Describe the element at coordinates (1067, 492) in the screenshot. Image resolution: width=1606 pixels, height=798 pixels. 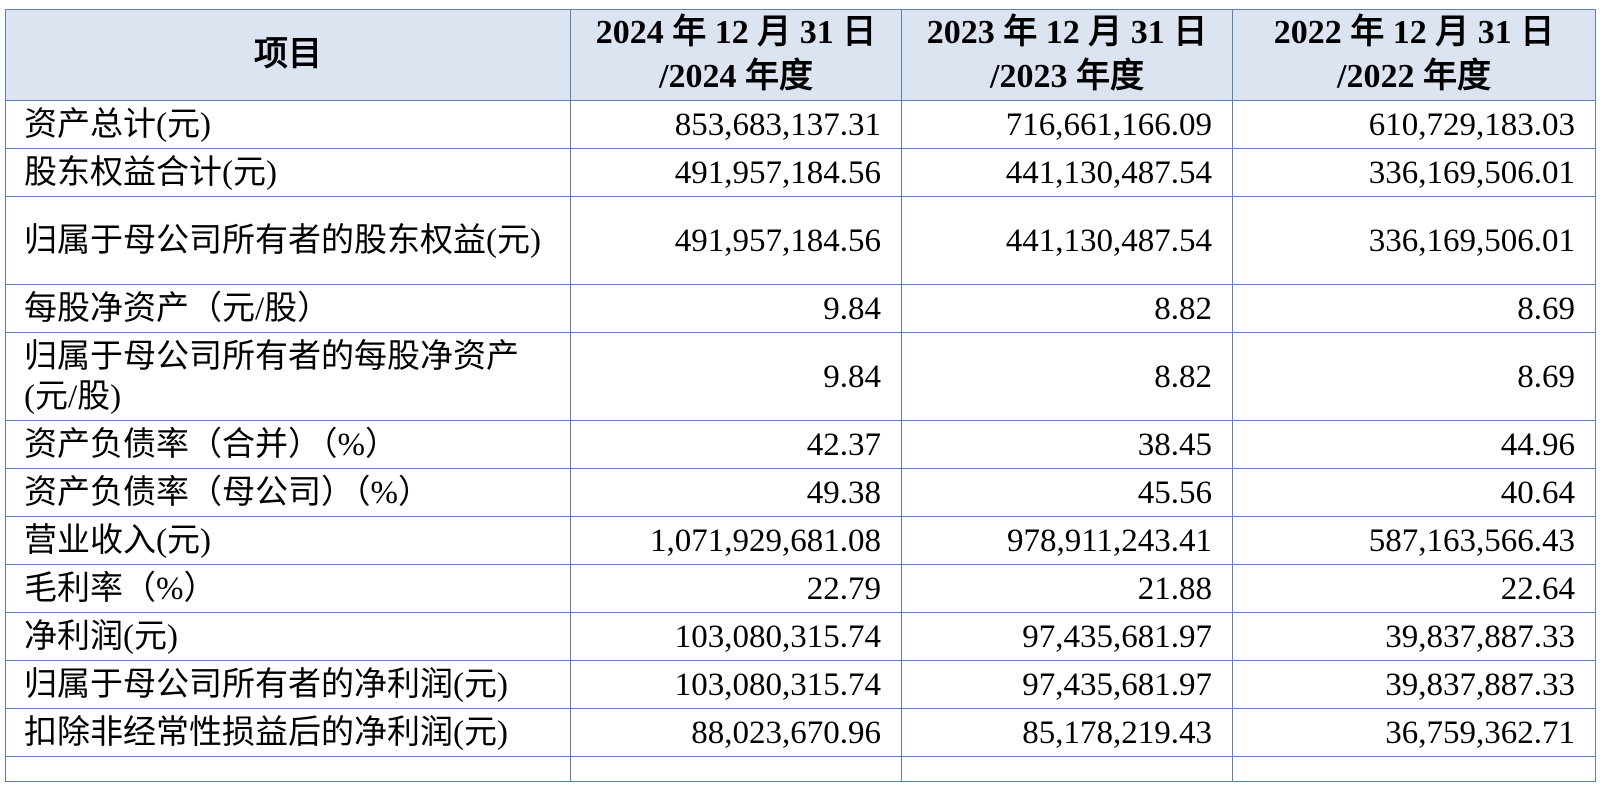
I see `cell-2023: 45.56` at that location.